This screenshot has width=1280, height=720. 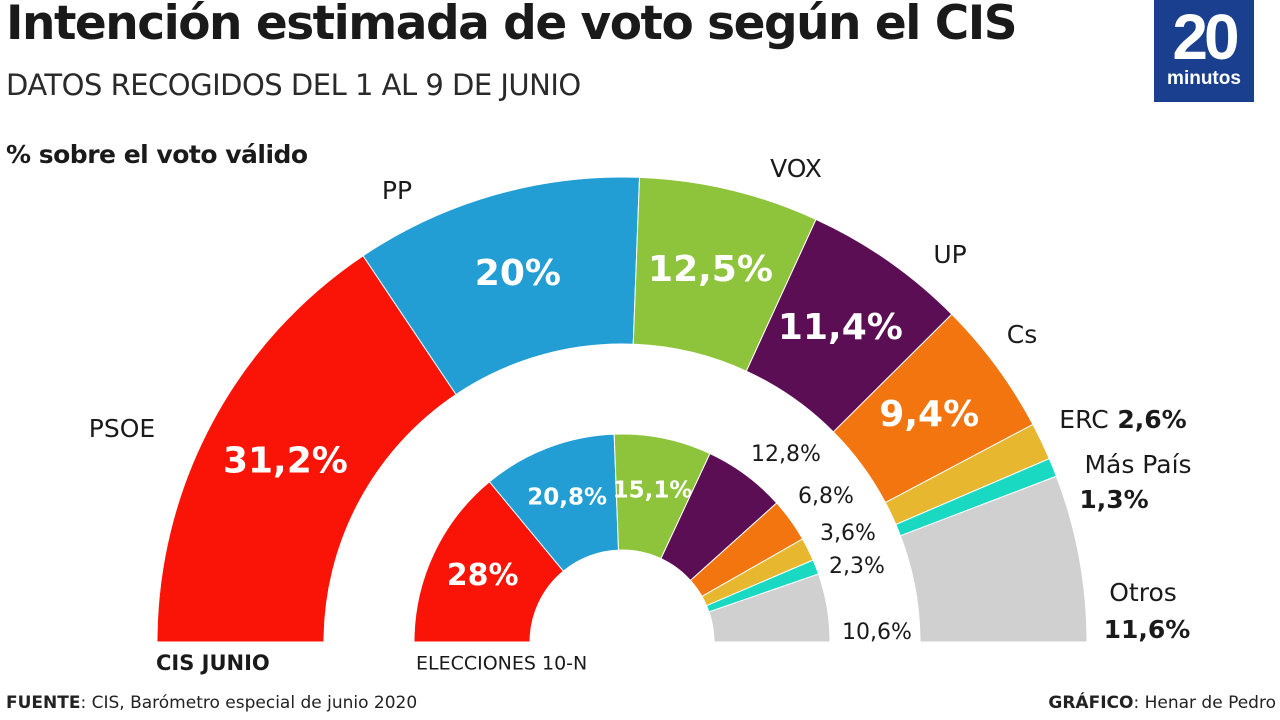 I want to click on party-label-mas-pais: Más País, so click(x=1137, y=464).